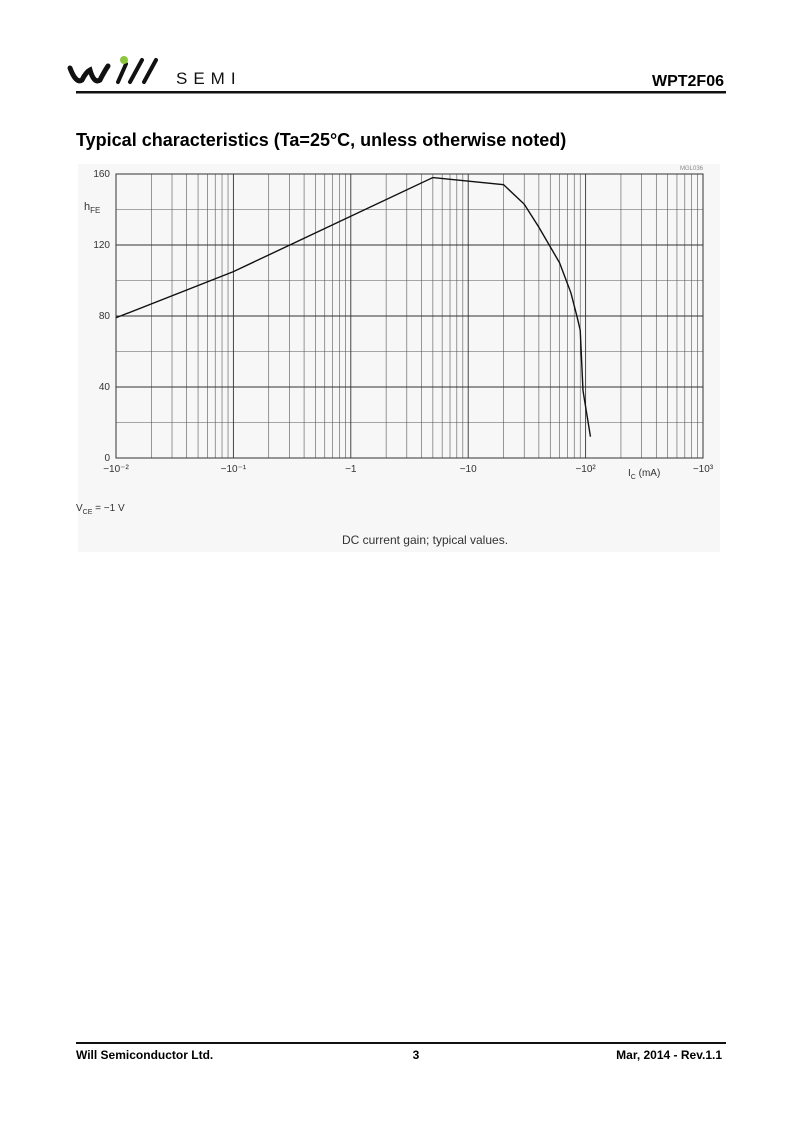 The height and width of the screenshot is (1131, 800). I want to click on condition-part: CE, so click(88, 512).